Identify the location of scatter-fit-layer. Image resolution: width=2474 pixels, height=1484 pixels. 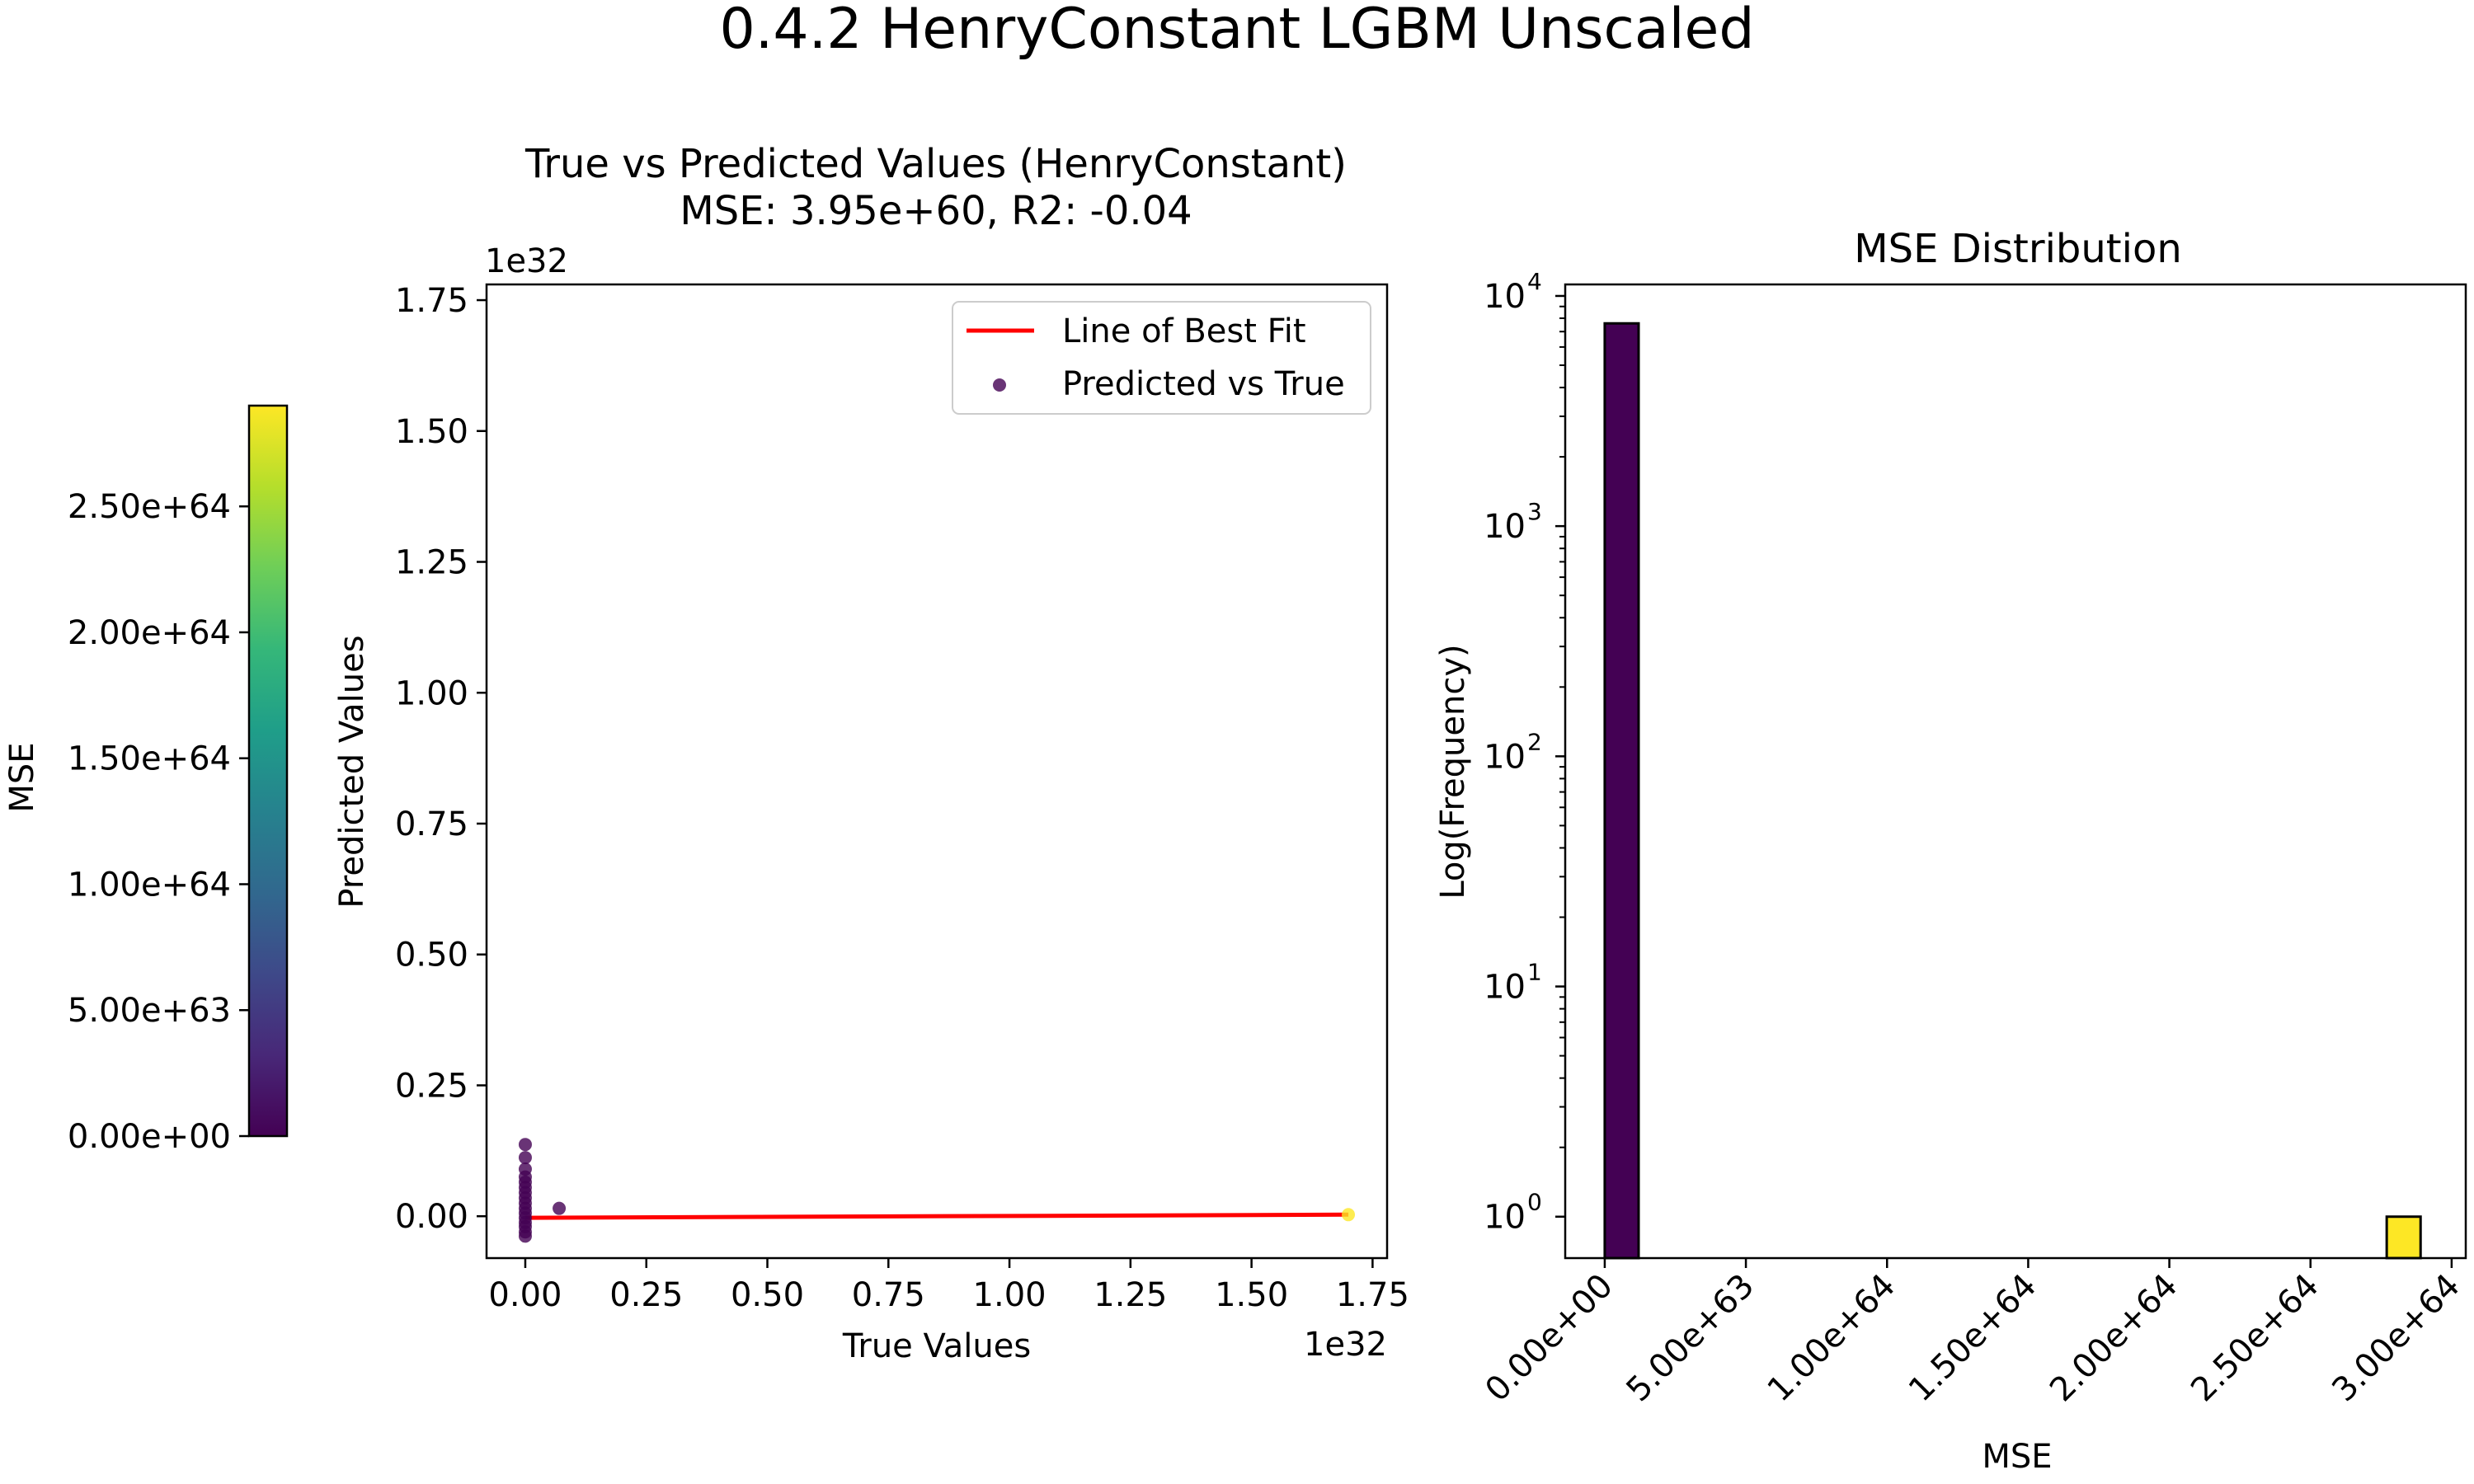
(936, 1216).